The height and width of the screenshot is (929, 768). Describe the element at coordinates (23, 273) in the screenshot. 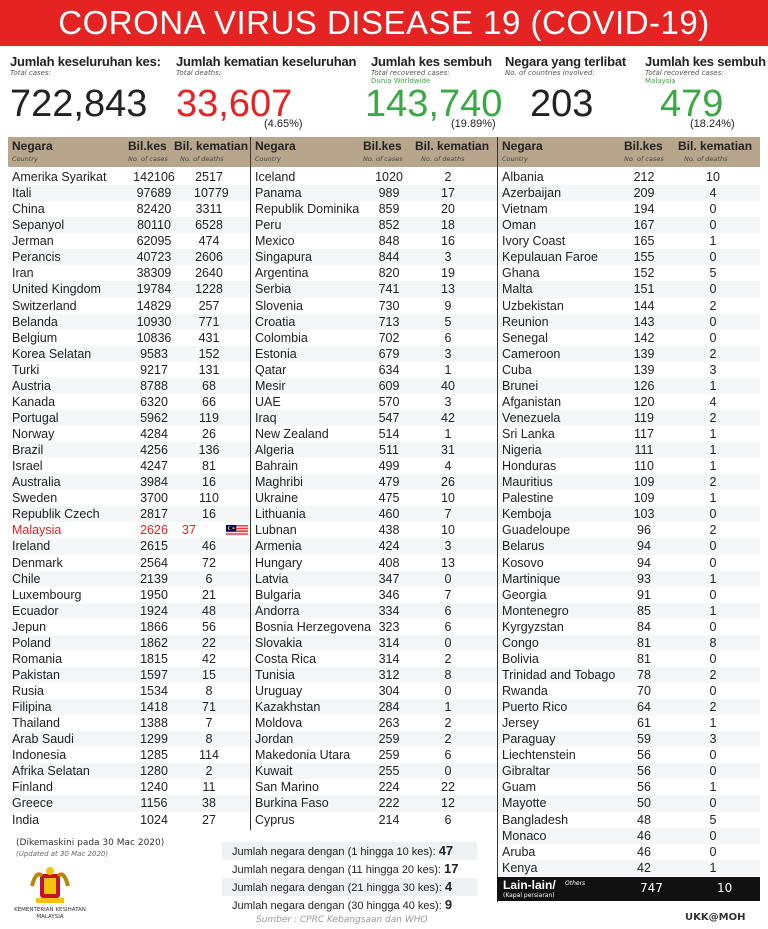

I see `country-name: Iran` at that location.